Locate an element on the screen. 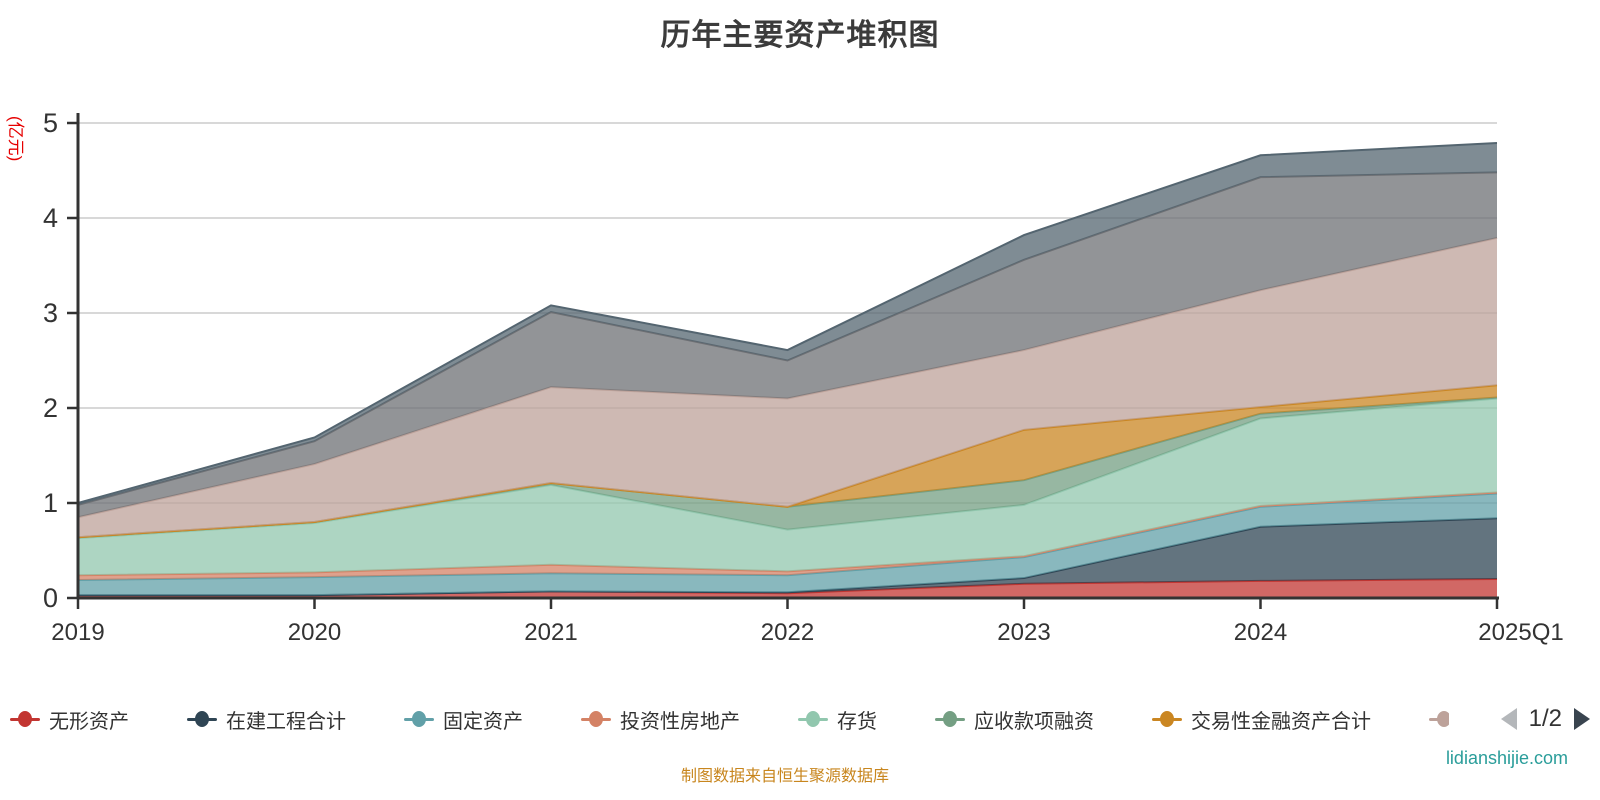 The image size is (1600, 800). site-watermark: lidianshijie.com is located at coordinates (1506, 758).